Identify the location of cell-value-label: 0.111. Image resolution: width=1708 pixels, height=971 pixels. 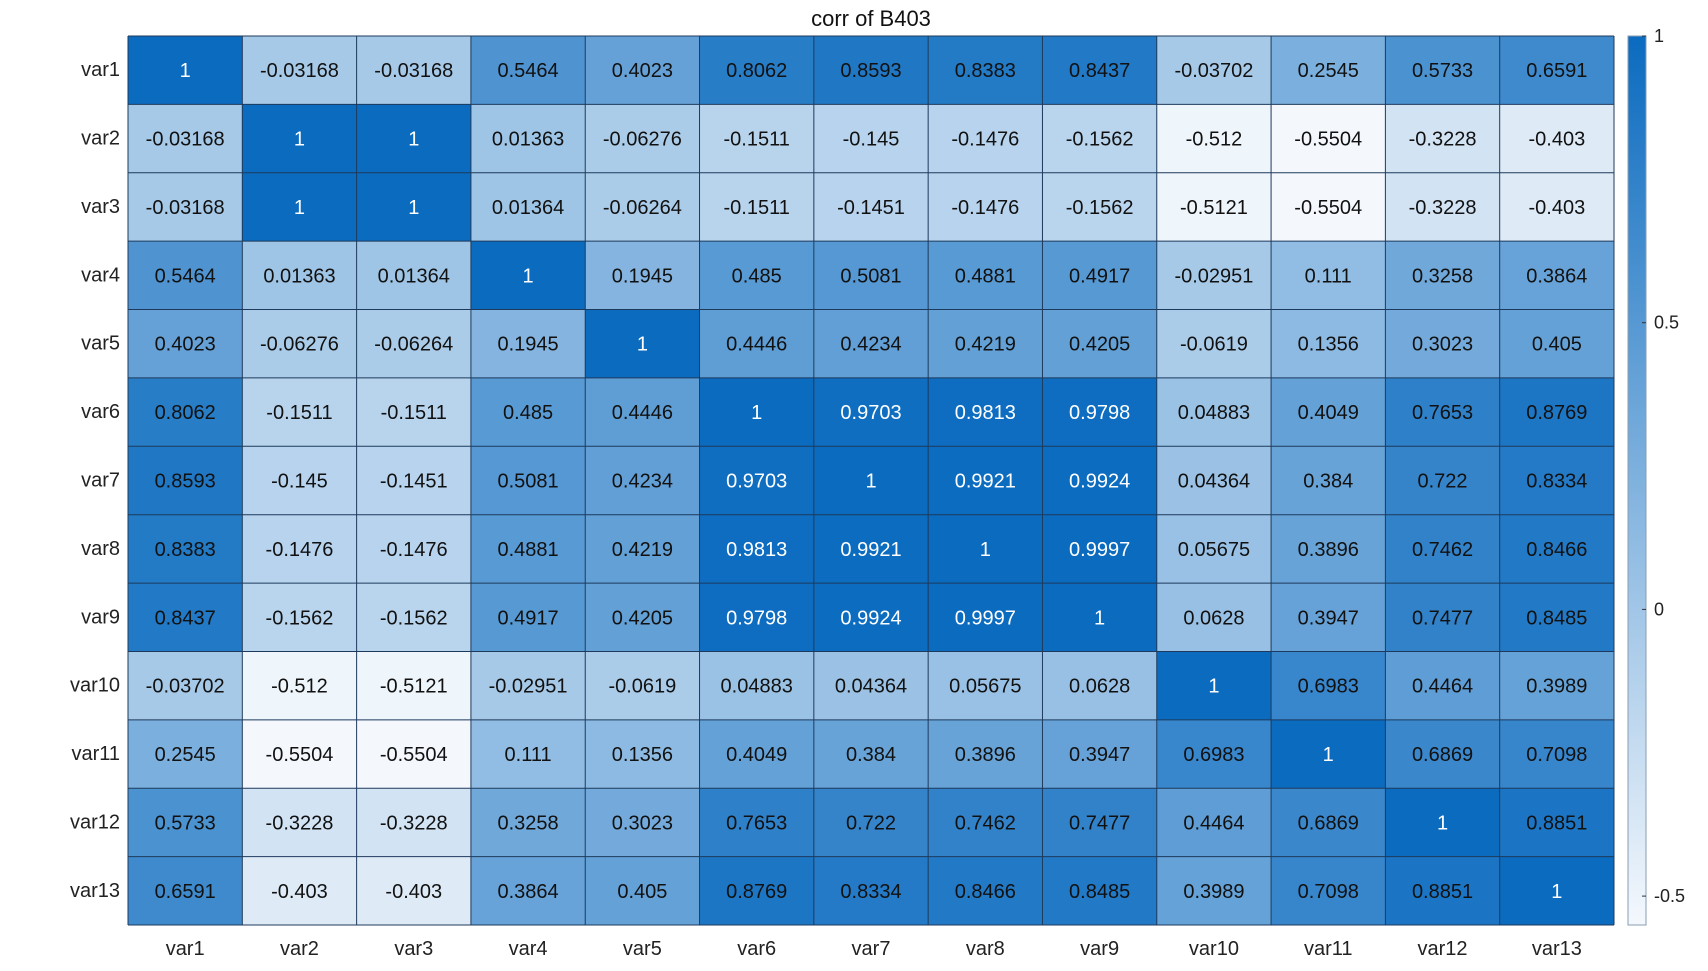
(1328, 276).